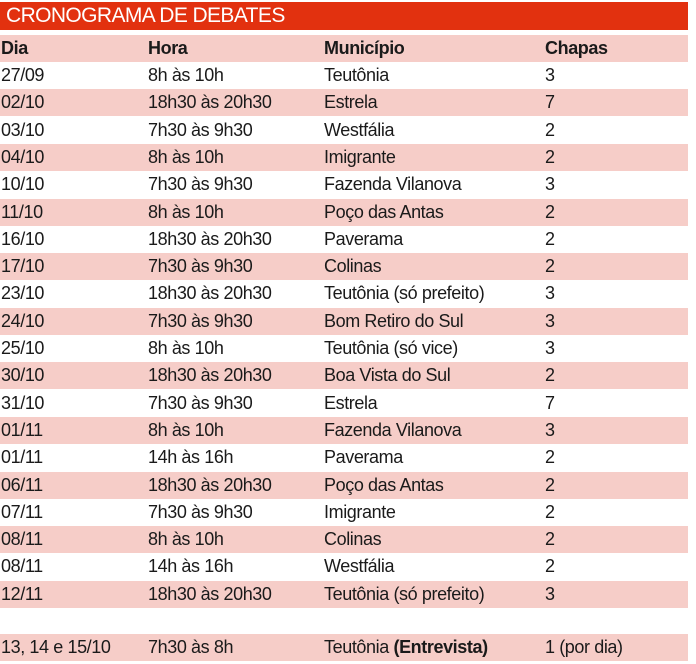 This screenshot has width=696, height=664. What do you see at coordinates (356, 647) in the screenshot?
I see `cell-municipio-name: Teutônia` at bounding box center [356, 647].